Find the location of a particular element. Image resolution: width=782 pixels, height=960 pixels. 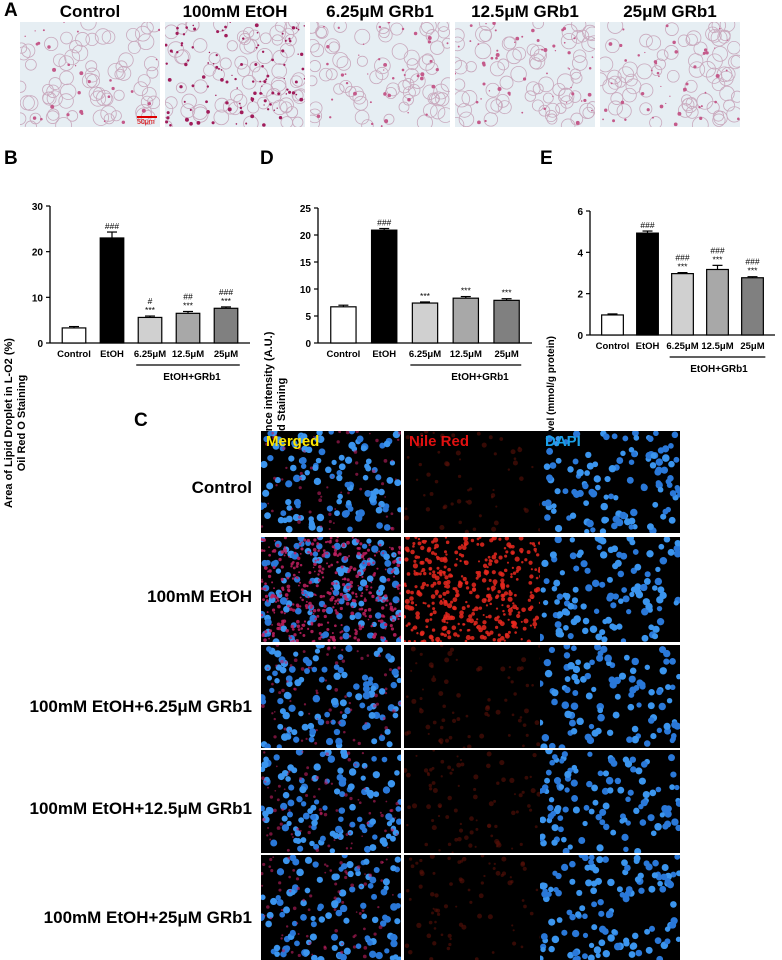

panel-a-label-grb1-625: 6.25μM GRb1 is located at coordinates (380, 11).